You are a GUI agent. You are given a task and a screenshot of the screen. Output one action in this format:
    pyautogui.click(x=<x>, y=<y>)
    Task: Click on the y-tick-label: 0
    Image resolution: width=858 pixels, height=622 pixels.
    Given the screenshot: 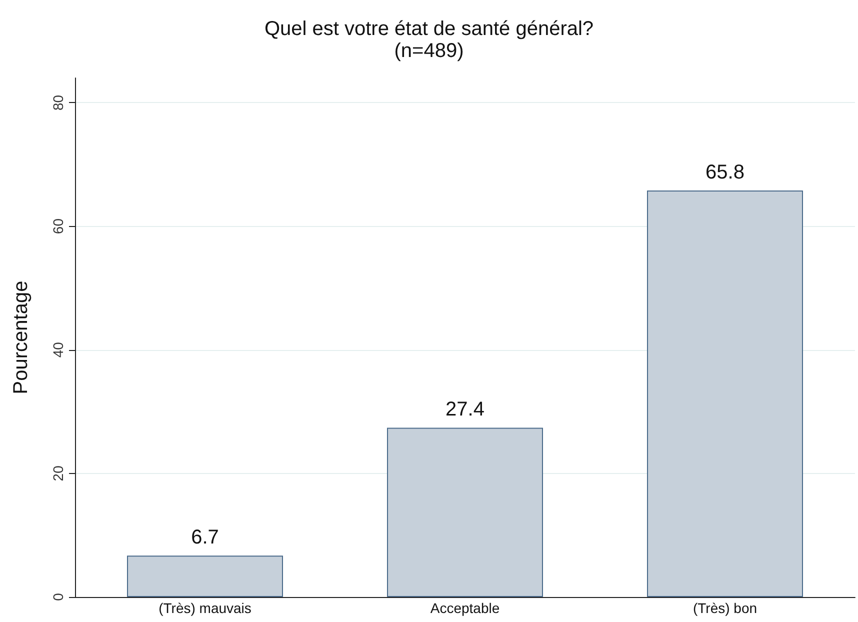 What is the action you would take?
    pyautogui.click(x=58, y=596)
    